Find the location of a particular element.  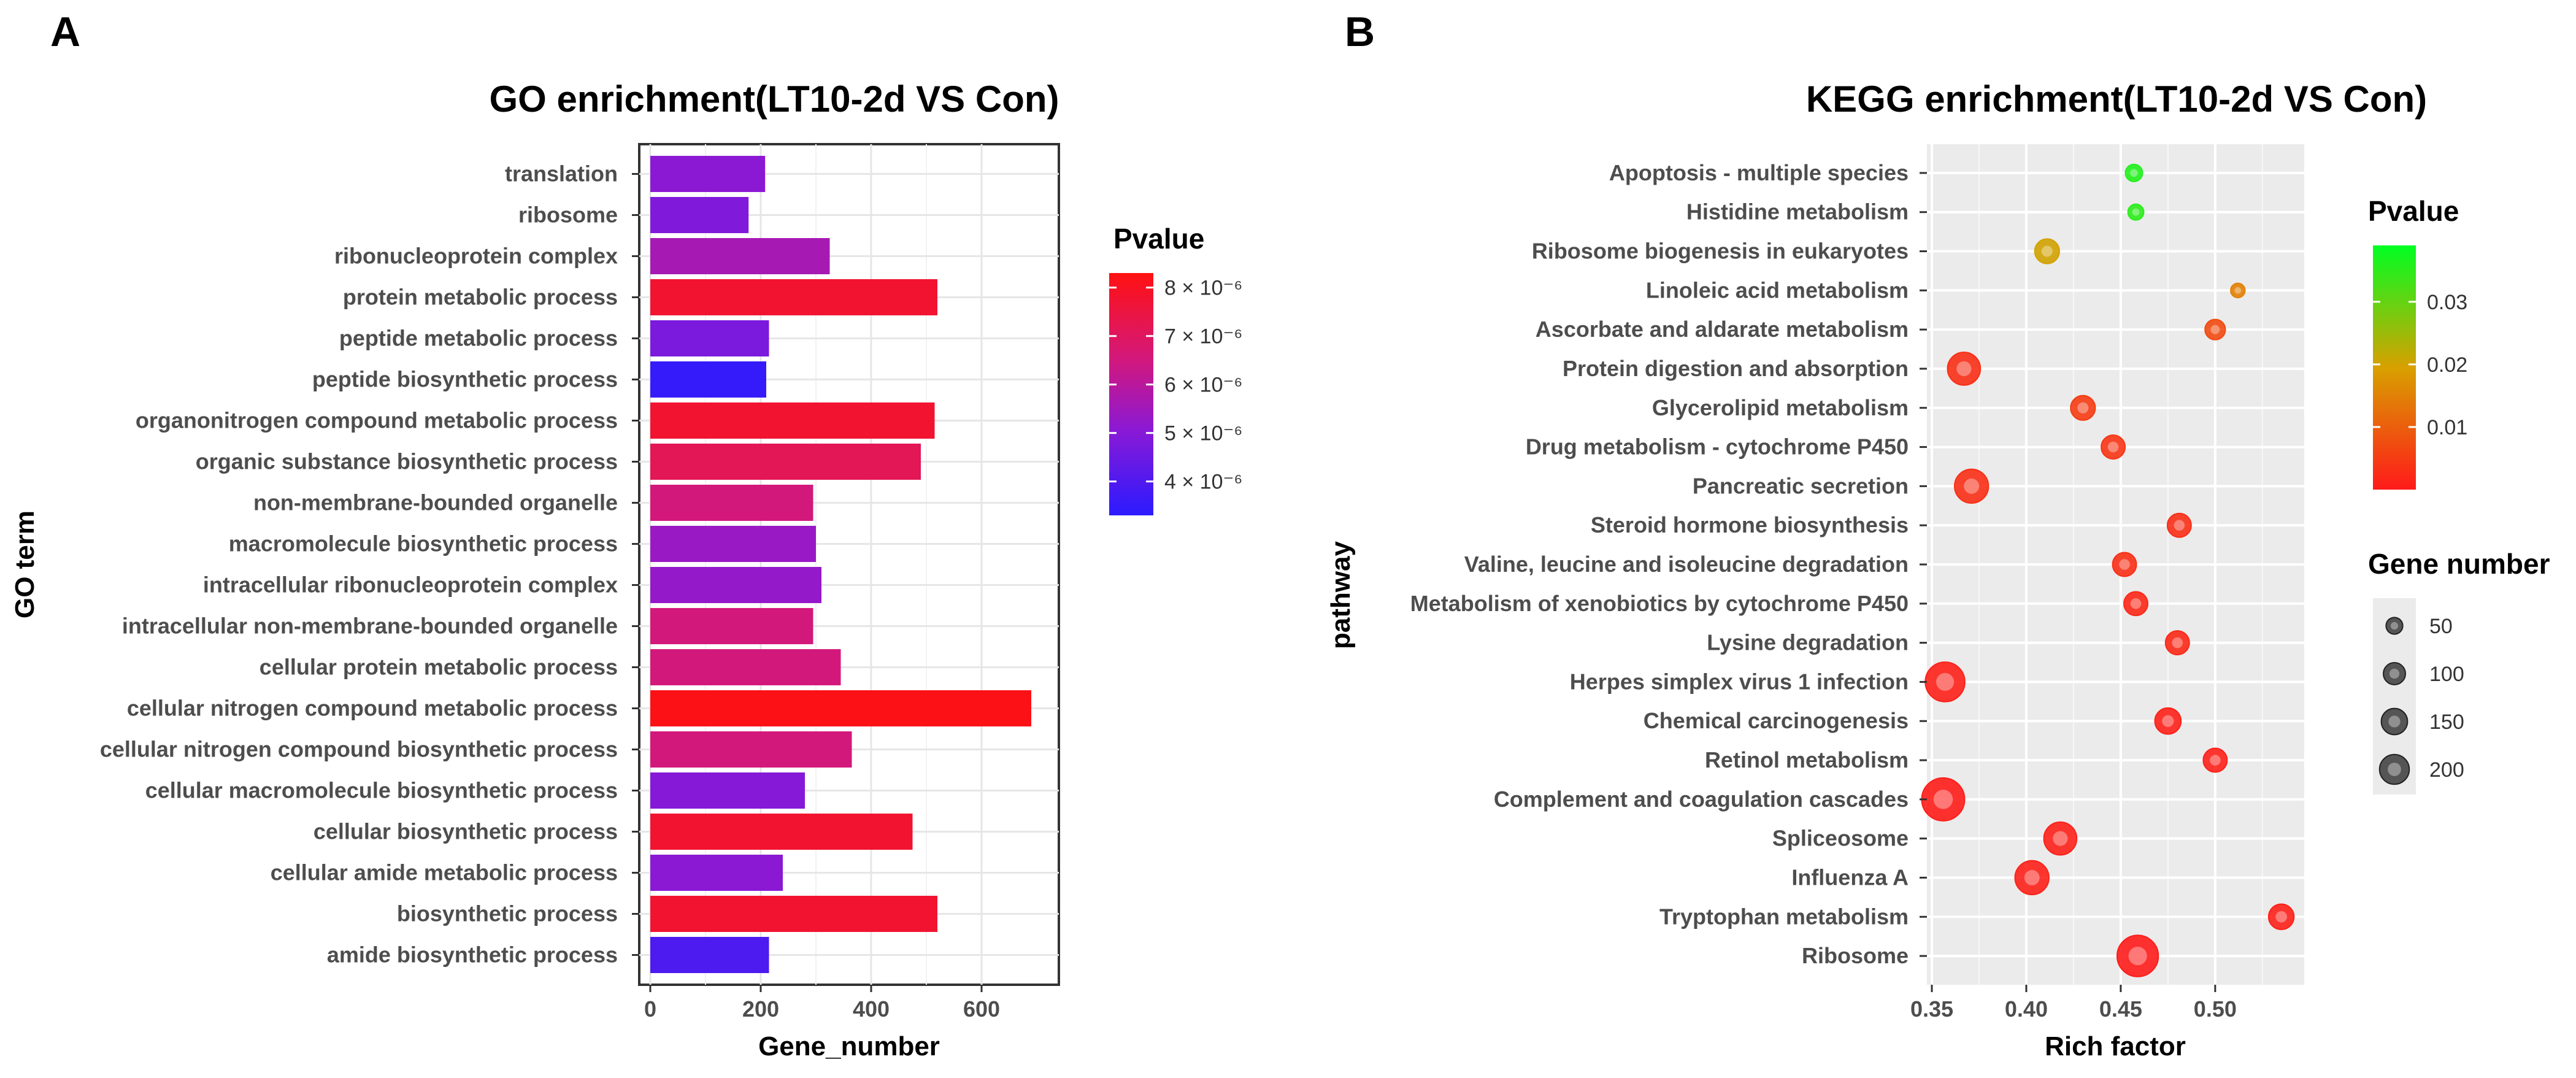

go-legend-tick-label: 7 × 10⁻⁶ is located at coordinates (1203, 336).